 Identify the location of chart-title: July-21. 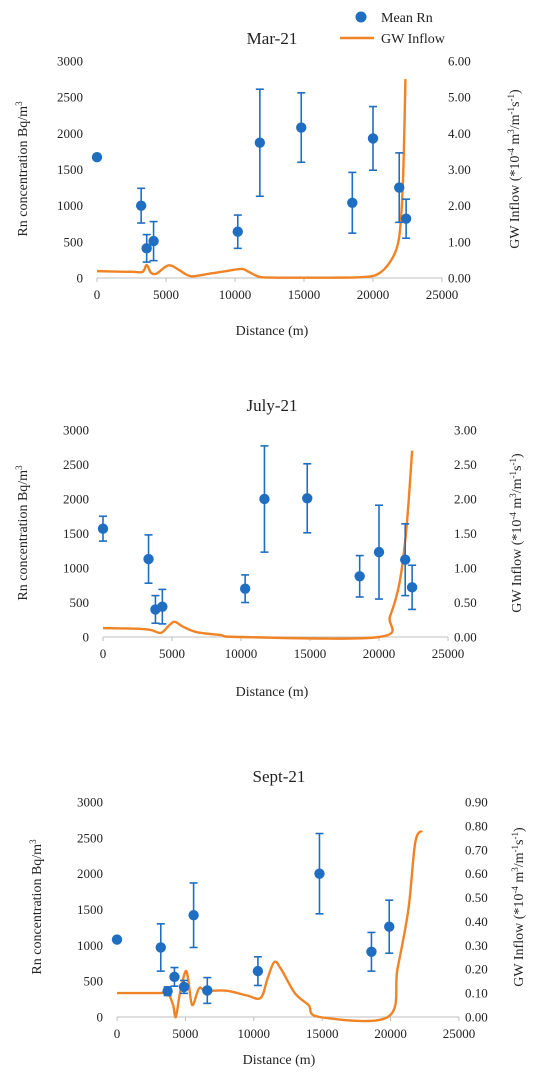
(272, 405).